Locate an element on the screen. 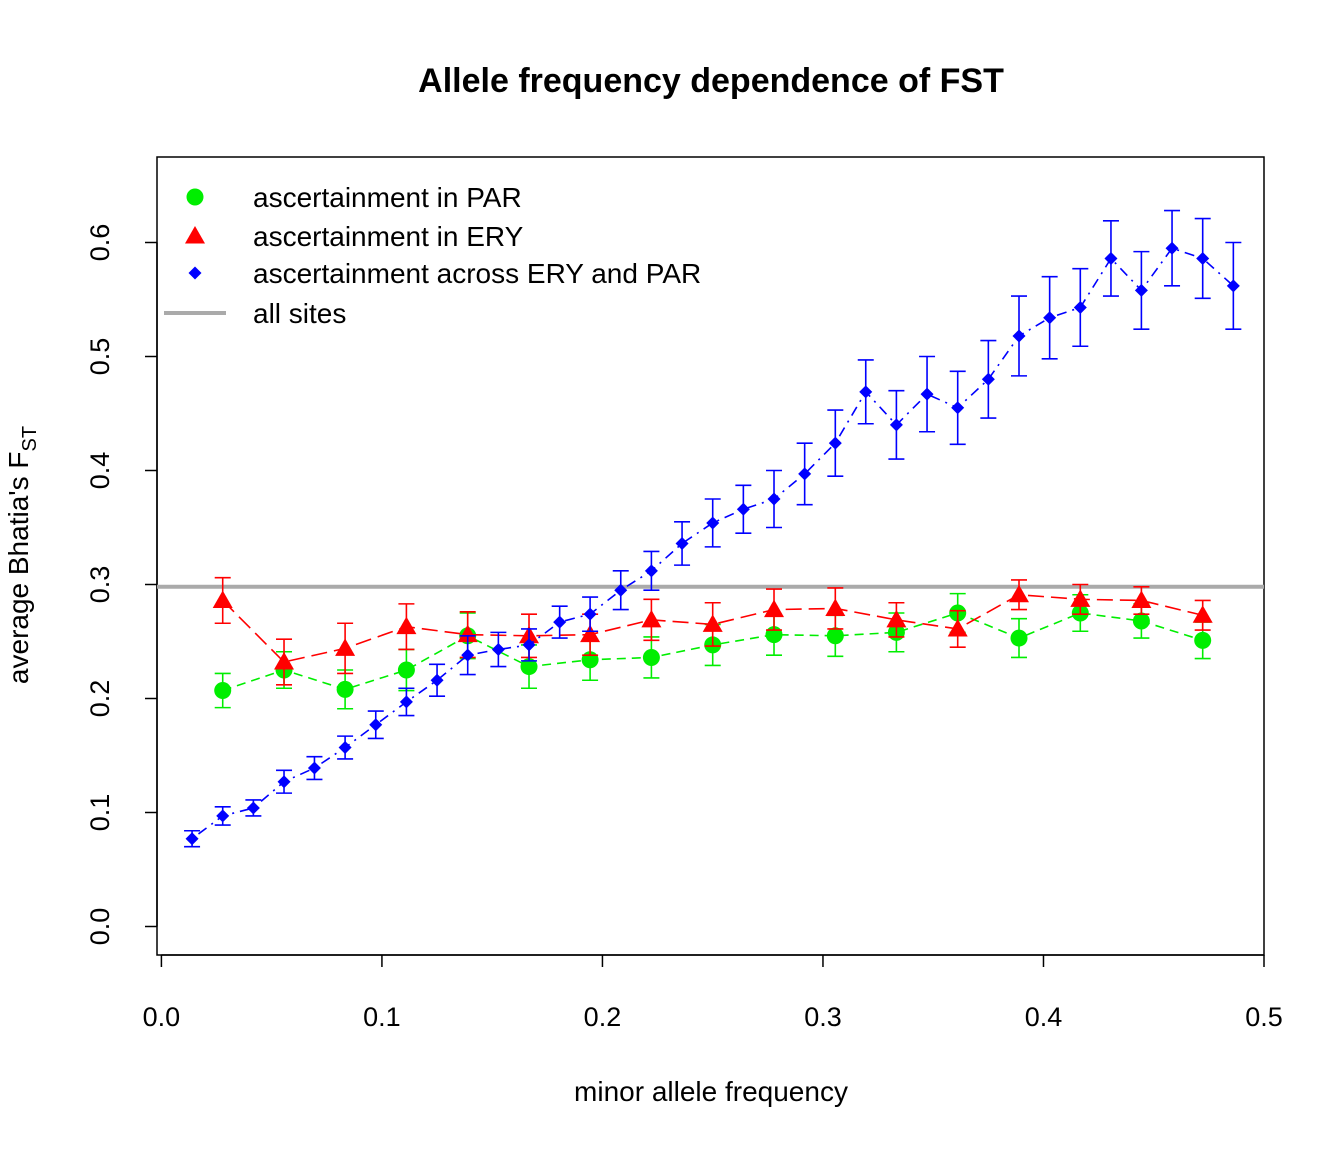 Image resolution: width=1344 pixels, height=1152 pixels. x-tick-label: 0.4 is located at coordinates (1044, 1017).